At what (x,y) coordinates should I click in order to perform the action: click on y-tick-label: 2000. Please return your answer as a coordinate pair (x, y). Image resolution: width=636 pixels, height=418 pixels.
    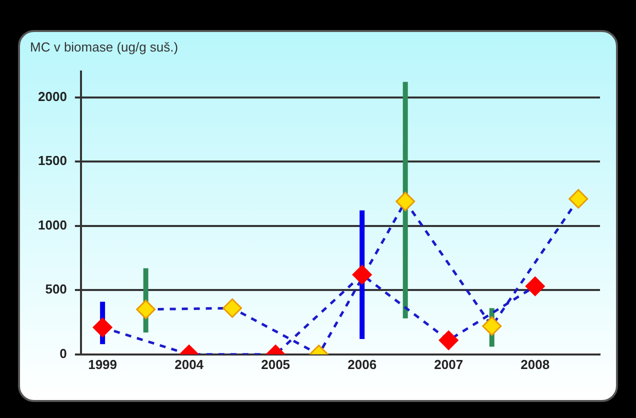
    Looking at the image, I should click on (52, 96).